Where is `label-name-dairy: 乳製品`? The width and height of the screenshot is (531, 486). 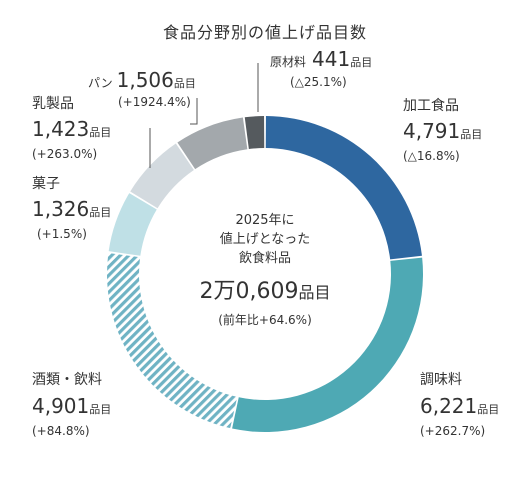 label-name-dairy: 乳製品 is located at coordinates (53, 104).